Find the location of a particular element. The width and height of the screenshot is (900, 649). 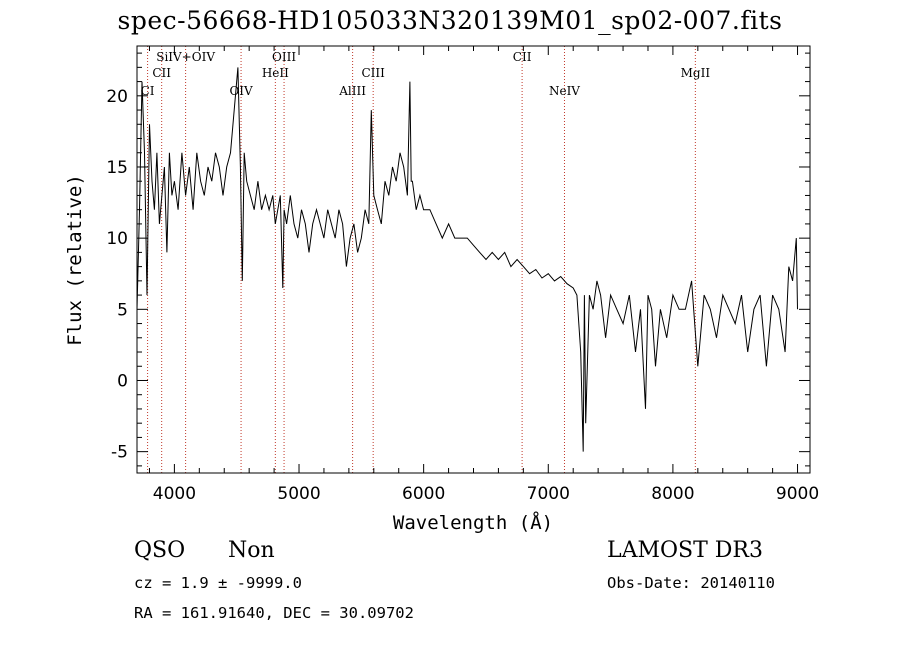

emission-line-label: OIII is located at coordinates (284, 57).